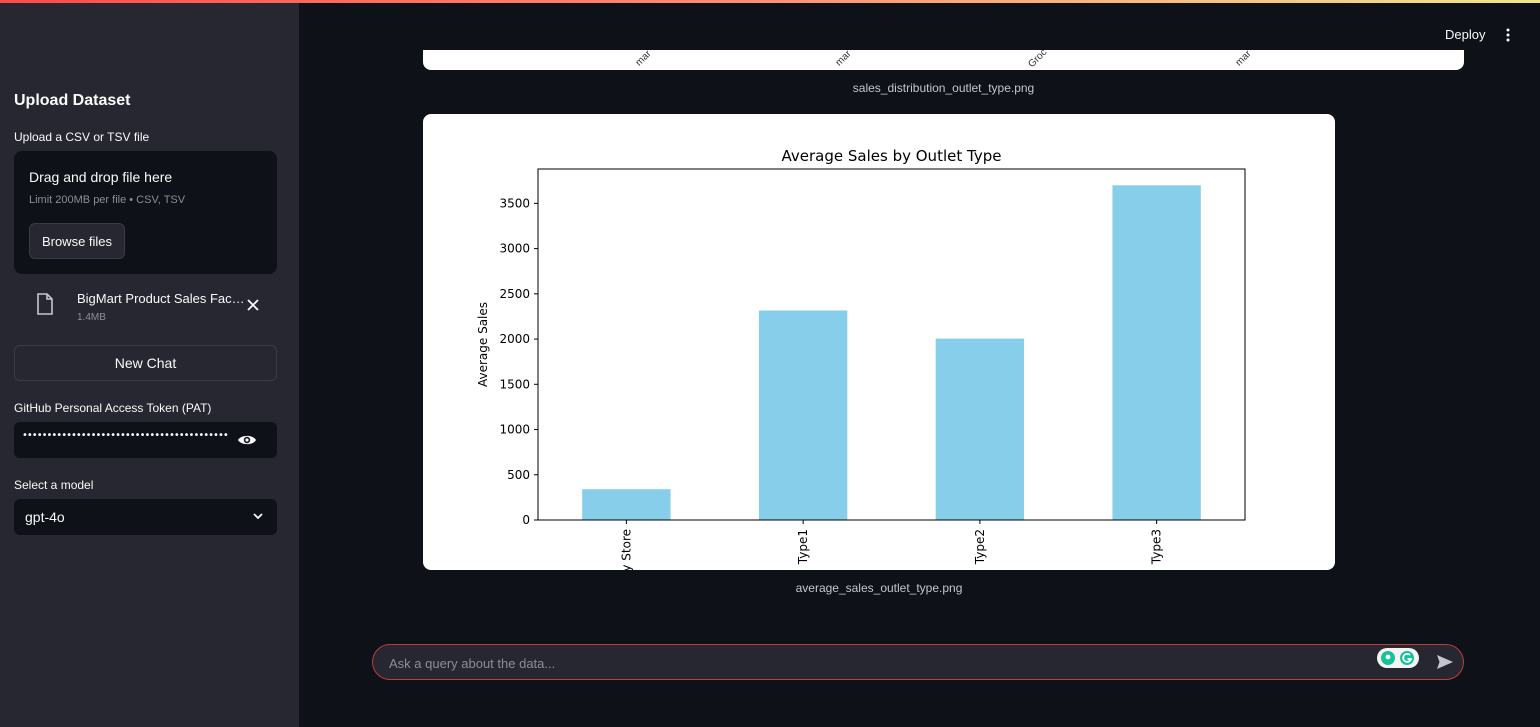 The width and height of the screenshot is (1540, 727). Describe the element at coordinates (161, 298) in the screenshot. I see `uploaded-file-name: BigMart Product Sales Factors.csv` at that location.